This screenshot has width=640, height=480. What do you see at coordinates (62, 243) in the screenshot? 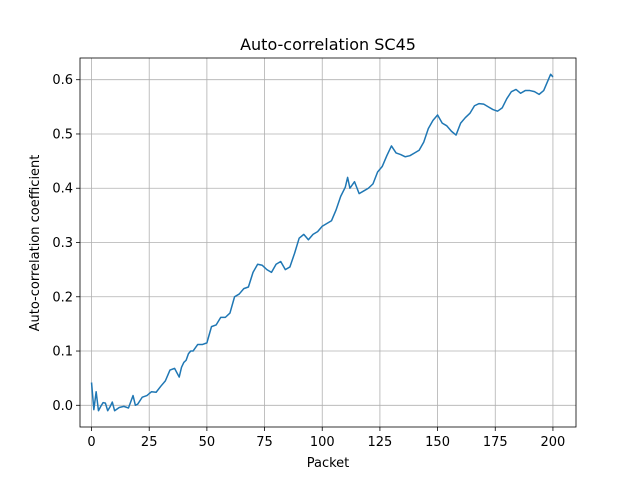
I see `y-tick-label: 0.3` at bounding box center [62, 243].